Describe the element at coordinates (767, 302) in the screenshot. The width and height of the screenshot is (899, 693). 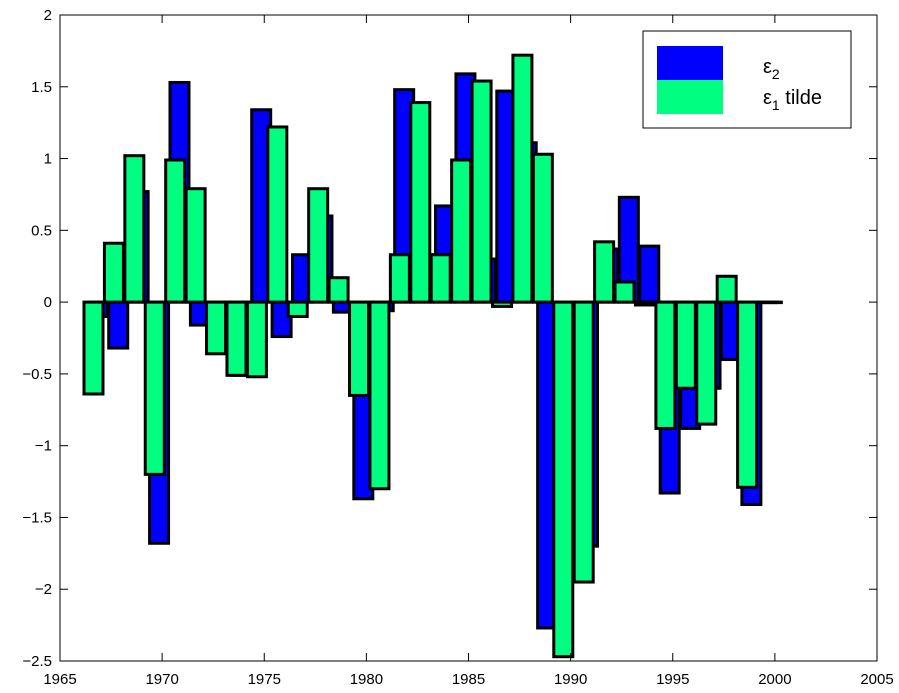
I see `bar-epsilon1-tilde-2000` at that location.